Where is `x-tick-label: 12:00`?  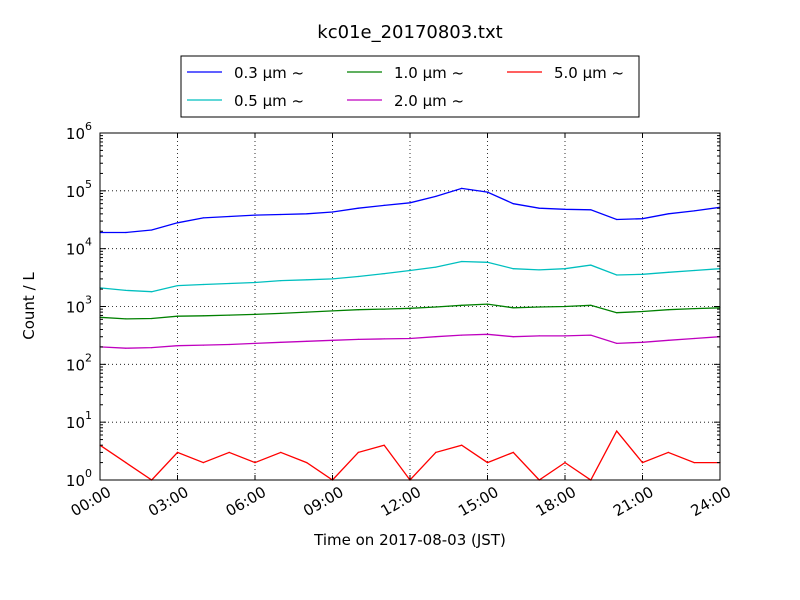
x-tick-label: 12:00 is located at coordinates (401, 501).